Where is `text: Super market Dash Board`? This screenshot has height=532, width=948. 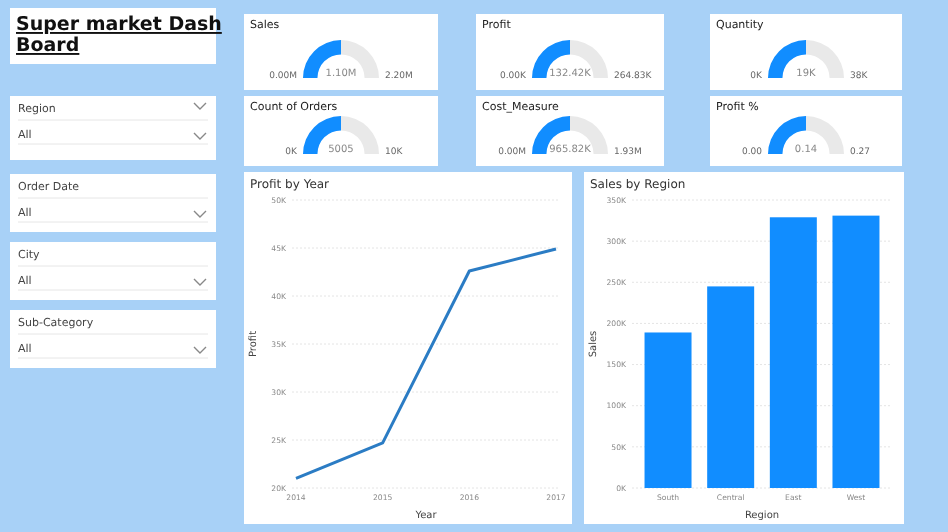
text: Super market Dash Board is located at coordinates (119, 35).